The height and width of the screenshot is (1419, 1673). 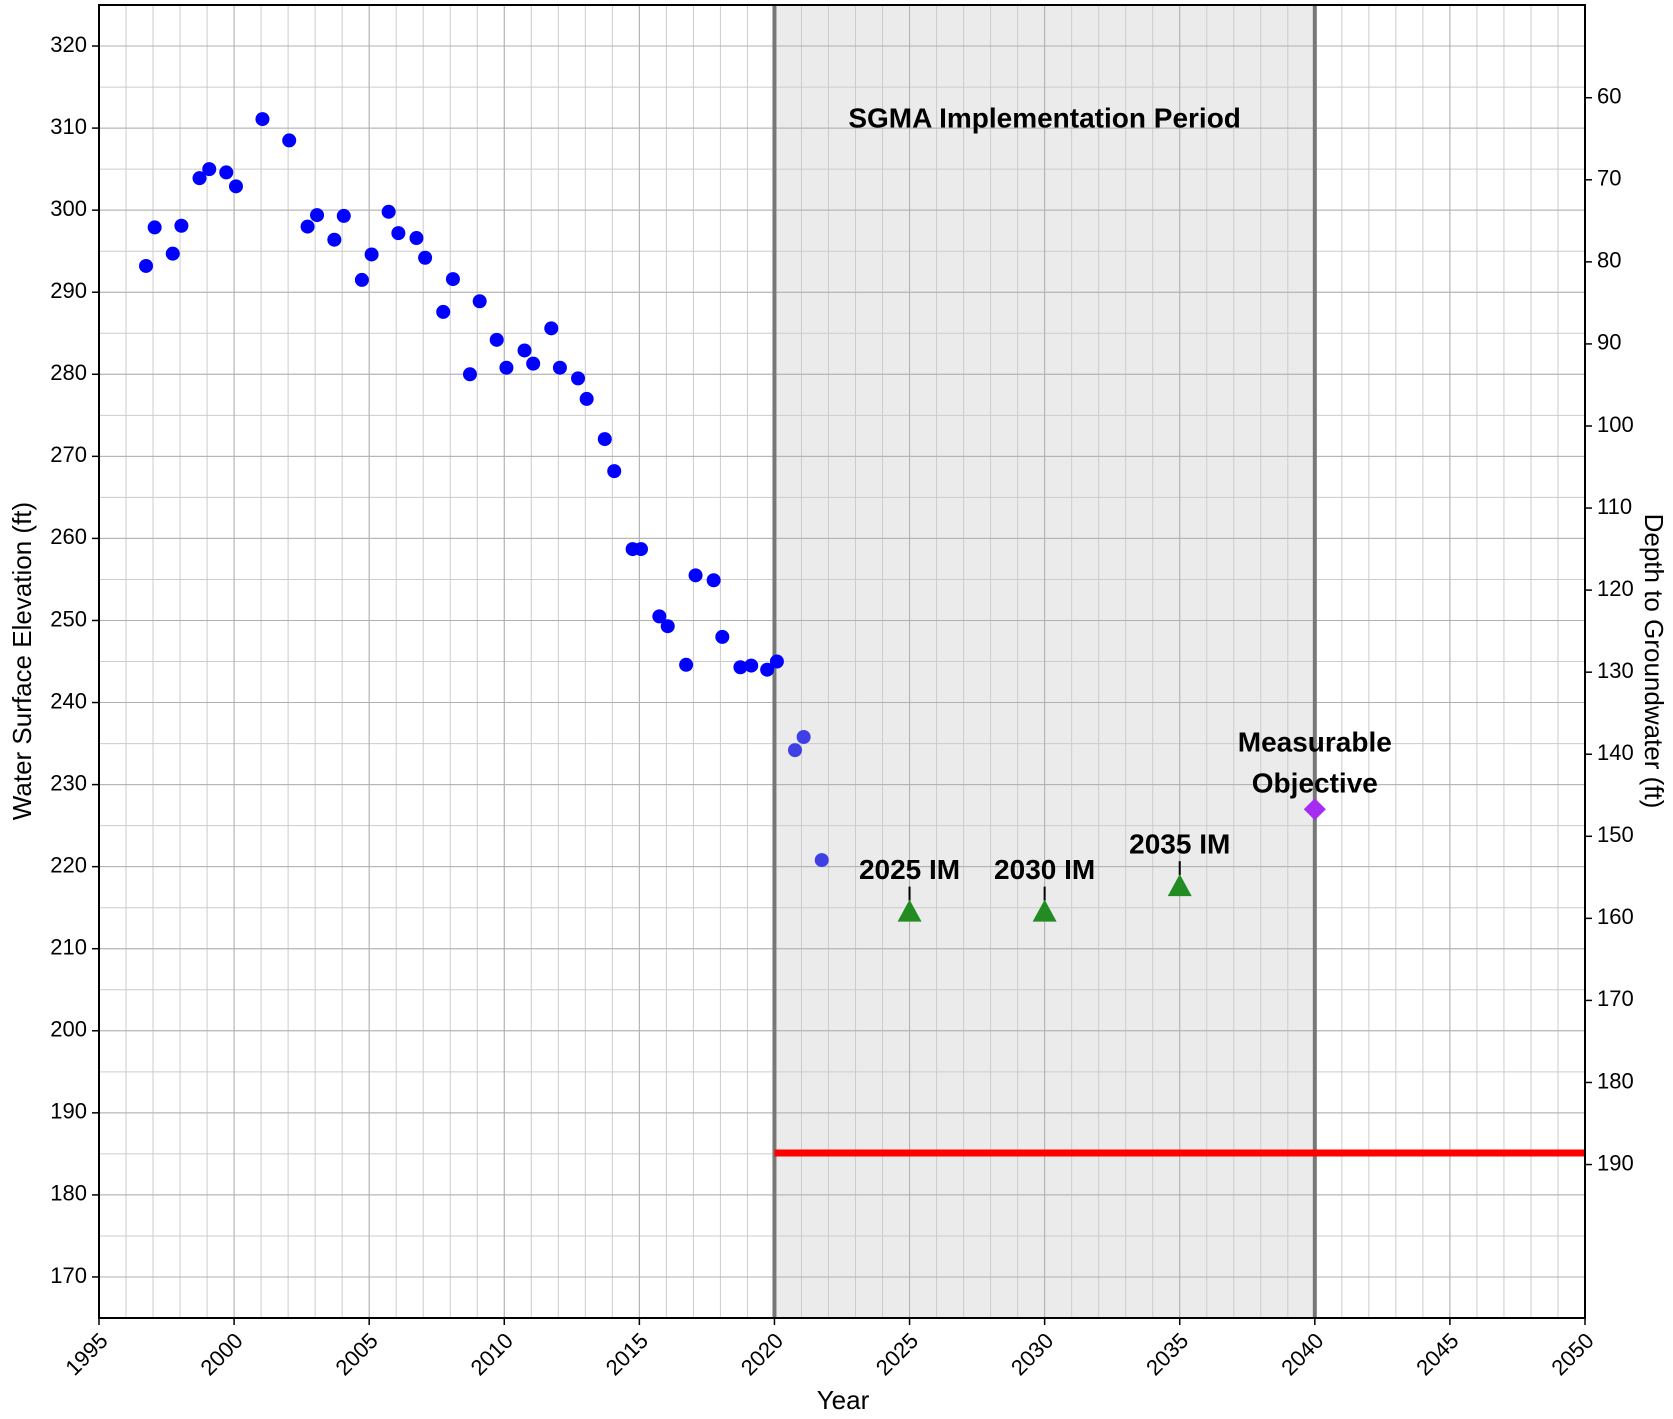 I want to click on objective-label: Objective, so click(x=1315, y=783).